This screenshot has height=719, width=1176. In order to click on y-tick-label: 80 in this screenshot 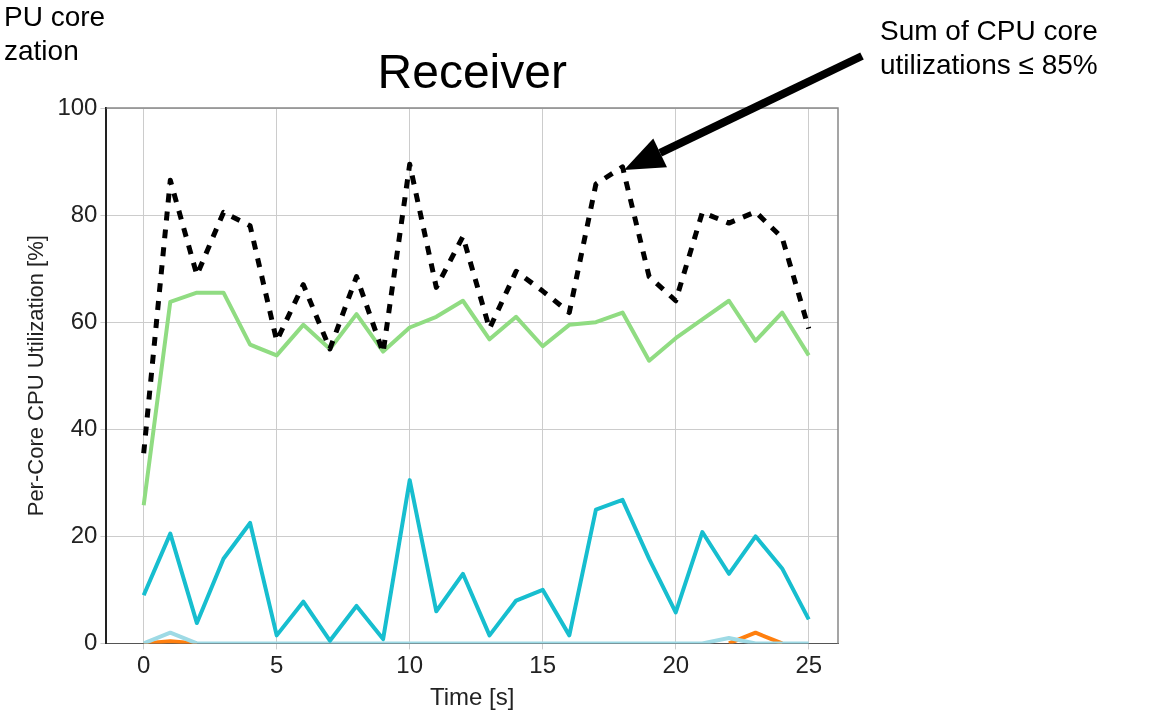, I will do `click(84, 213)`.